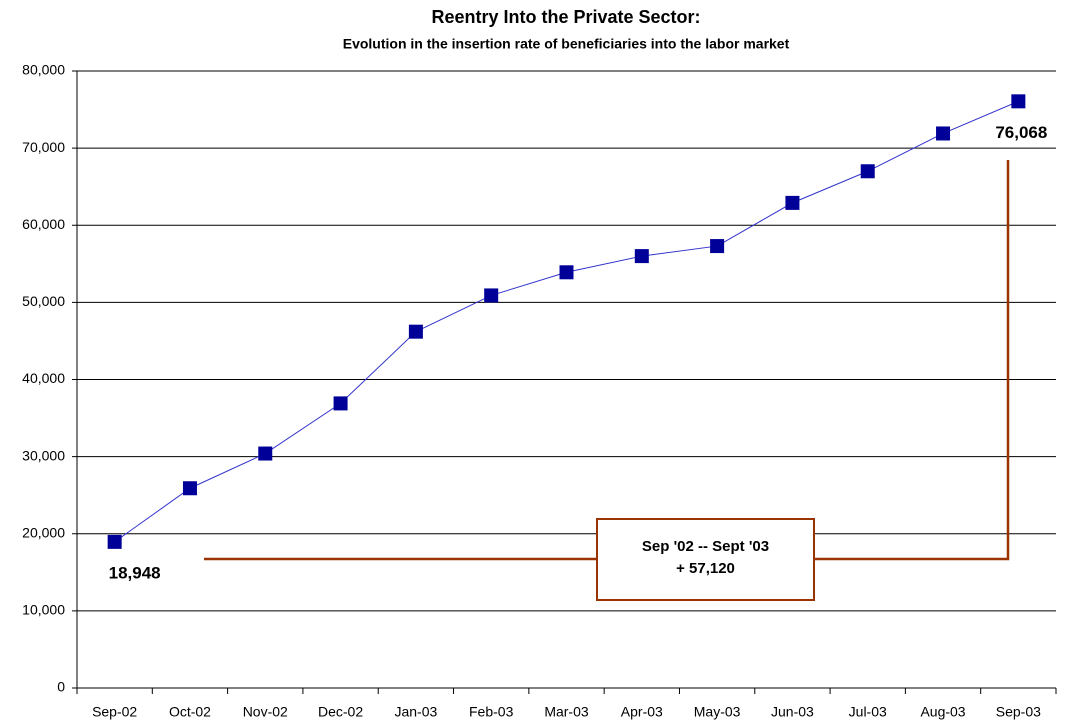 The height and width of the screenshot is (725, 1066). I want to click on chart-title: Reentry Into the Private Sector:, so click(565, 17).